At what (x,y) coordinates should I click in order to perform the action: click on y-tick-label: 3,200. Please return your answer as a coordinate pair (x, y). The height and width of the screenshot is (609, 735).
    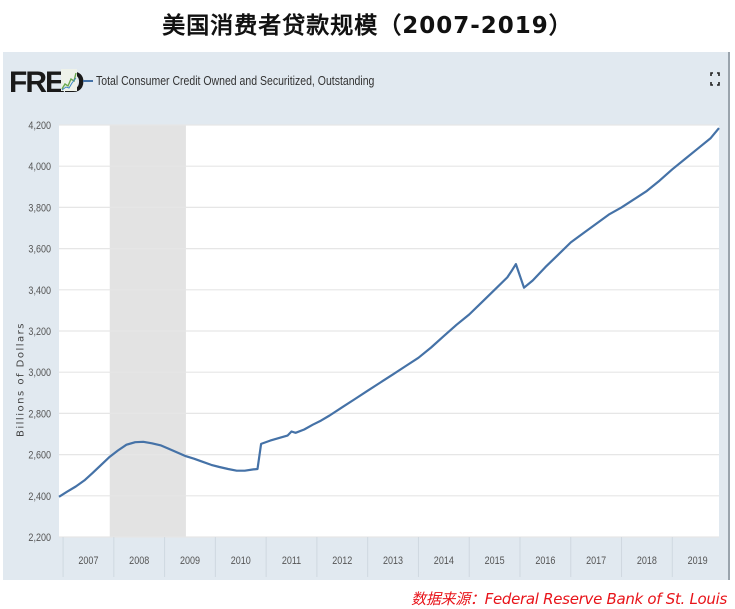
    Looking at the image, I should click on (39, 332).